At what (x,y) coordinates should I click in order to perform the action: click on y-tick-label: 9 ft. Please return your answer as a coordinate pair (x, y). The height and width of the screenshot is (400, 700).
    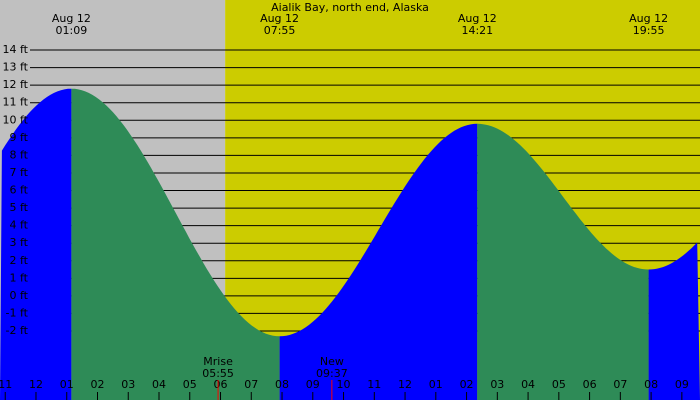
    Looking at the image, I should click on (19, 137).